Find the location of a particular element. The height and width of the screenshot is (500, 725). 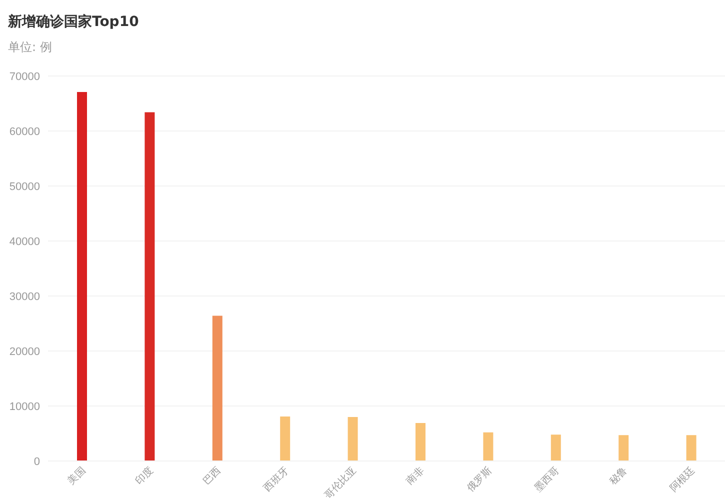

y-tick-label: 40000 is located at coordinates (24, 242).